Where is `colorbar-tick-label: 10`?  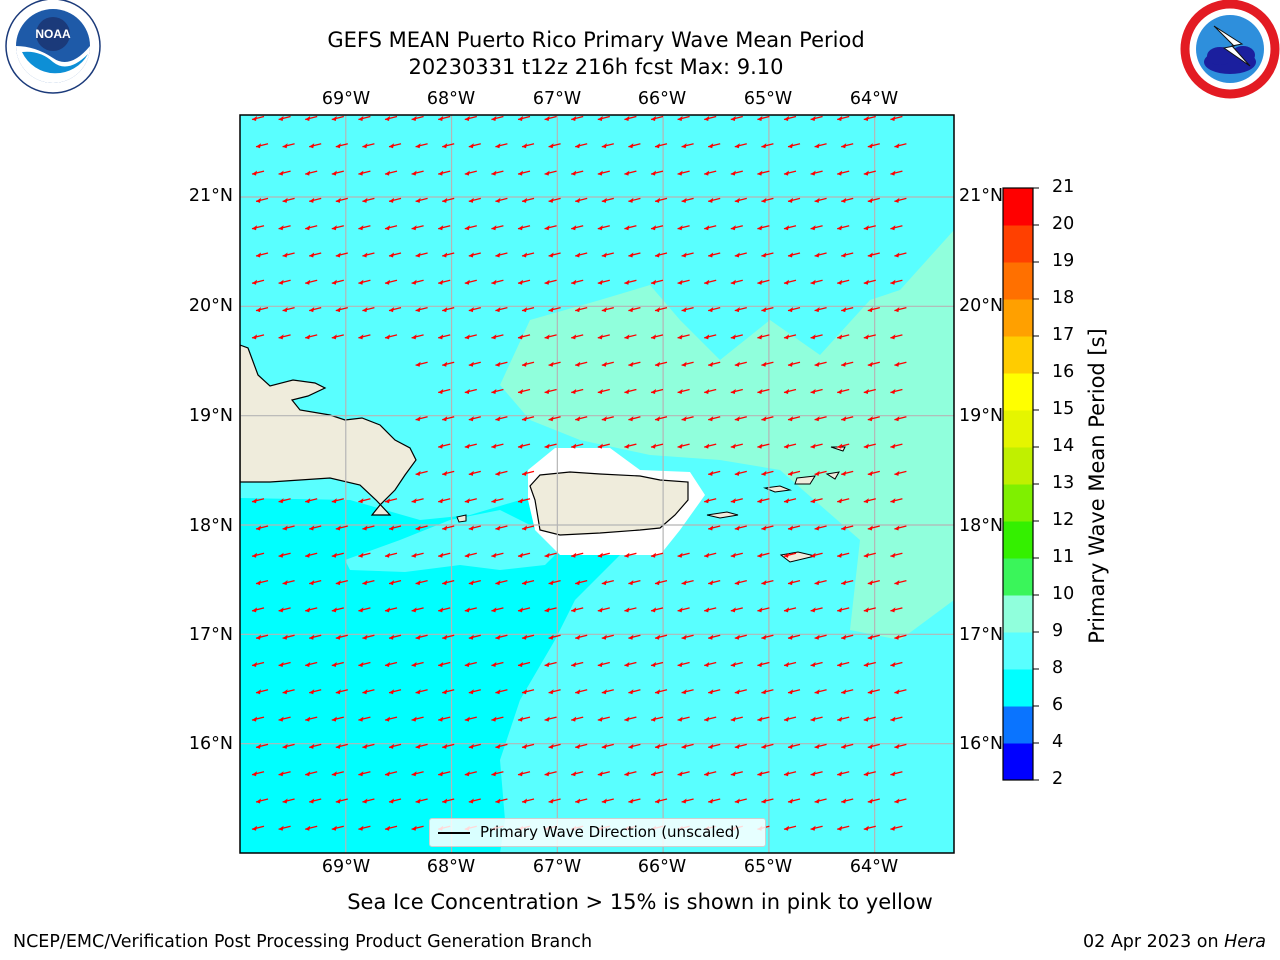
colorbar-tick-label: 10 is located at coordinates (1063, 594).